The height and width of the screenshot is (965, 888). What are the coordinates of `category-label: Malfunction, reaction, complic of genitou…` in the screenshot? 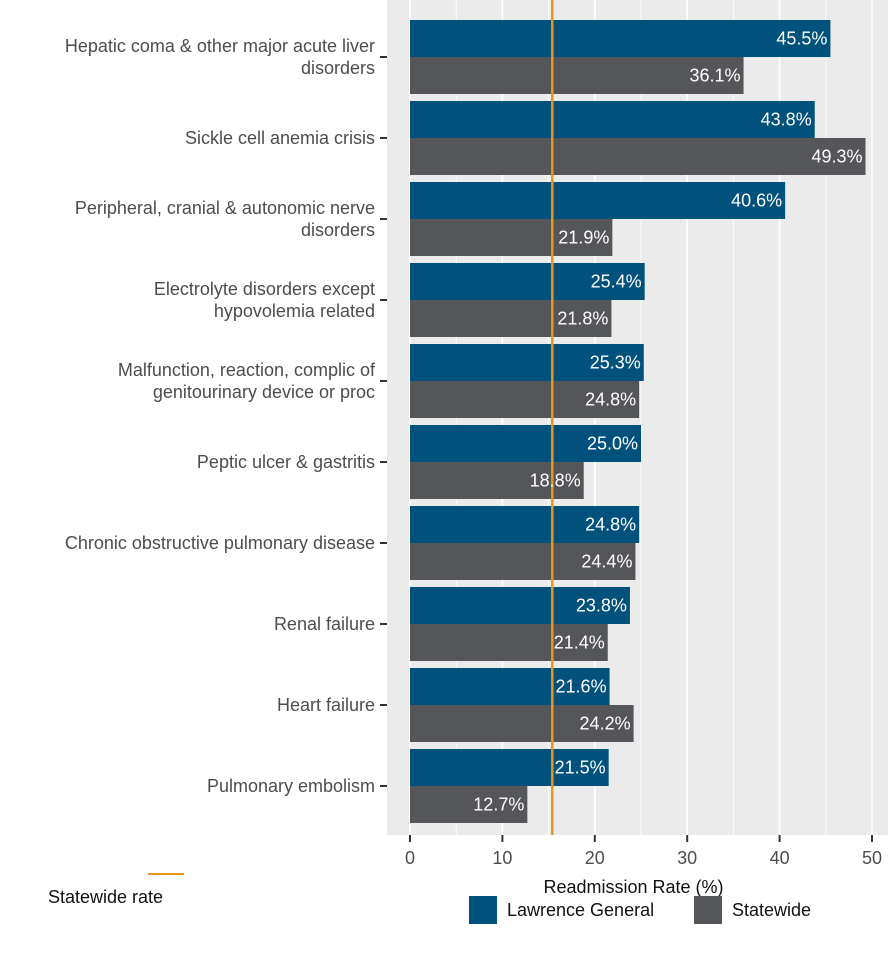 It's located at (247, 381).